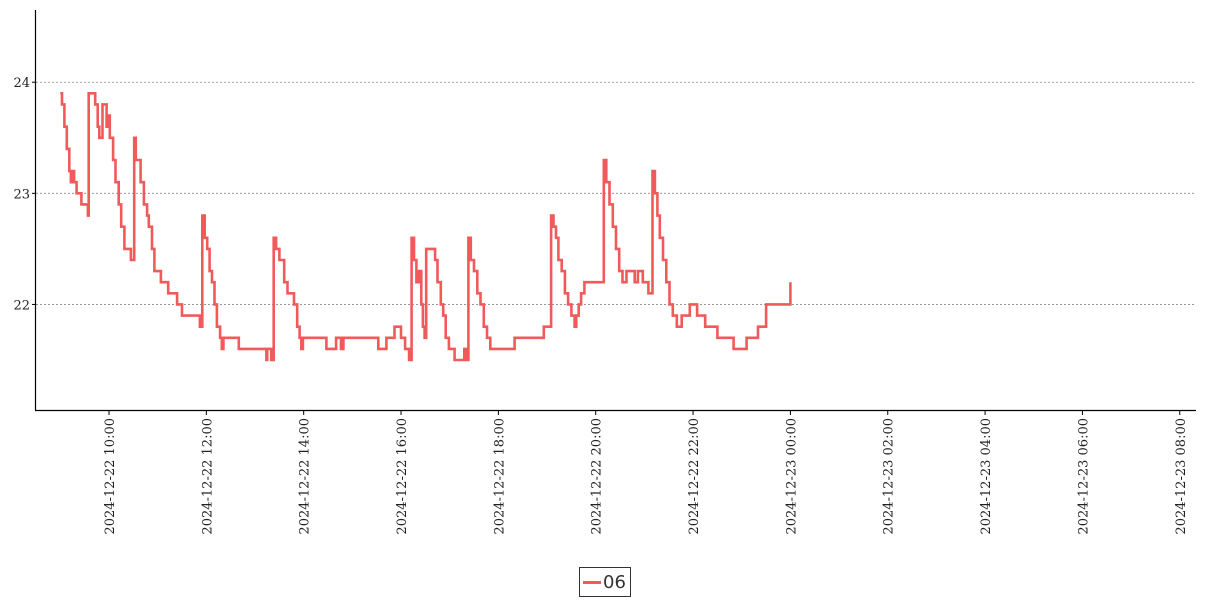 The image size is (1207, 600). I want to click on x-tick-label: 2024-12-23 08:00, so click(1181, 476).